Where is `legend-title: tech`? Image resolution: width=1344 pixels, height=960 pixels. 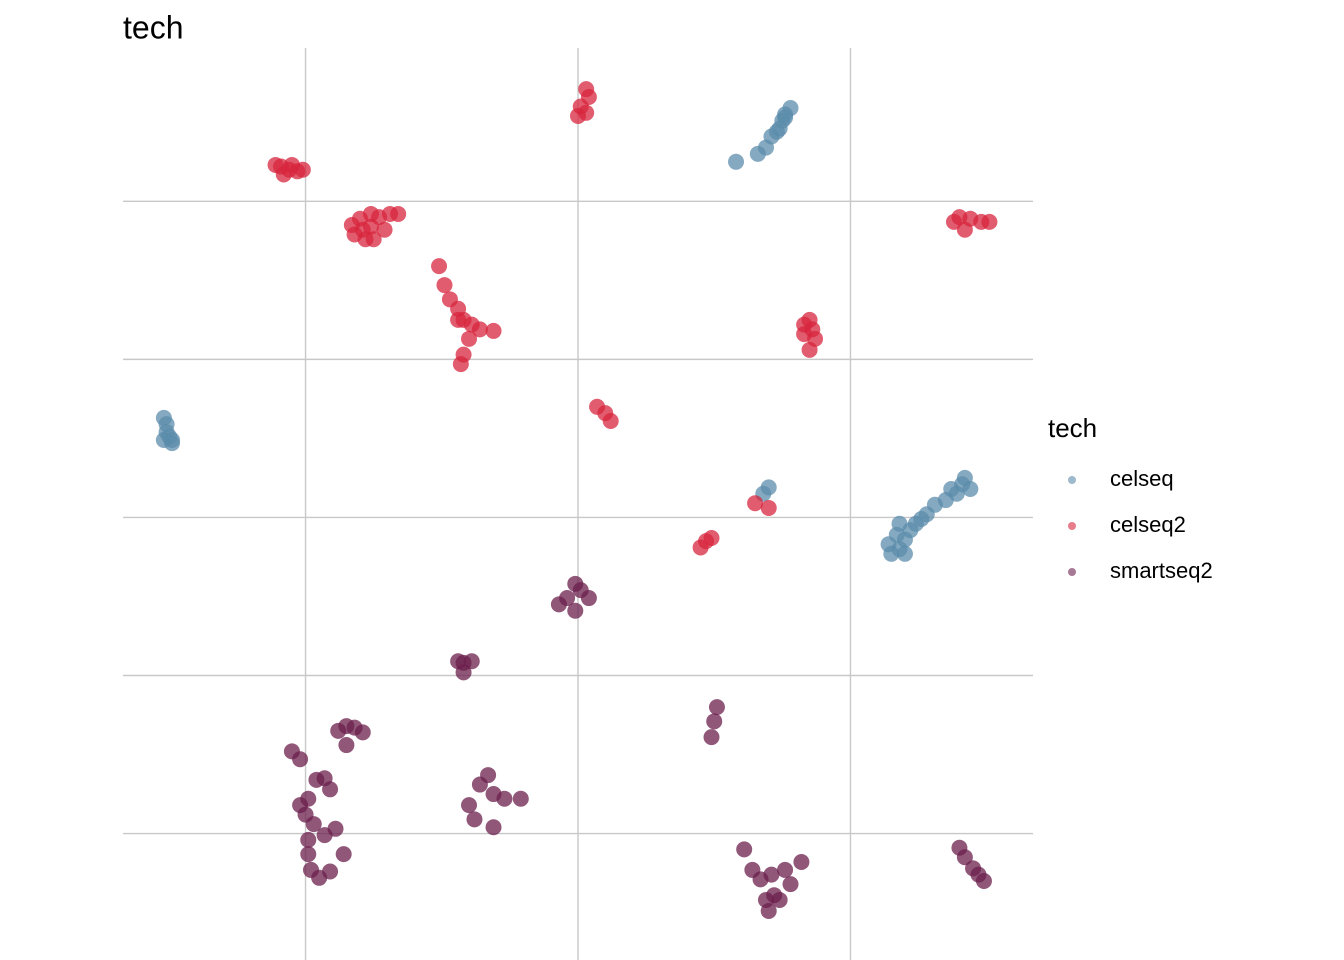 legend-title: tech is located at coordinates (1072, 428).